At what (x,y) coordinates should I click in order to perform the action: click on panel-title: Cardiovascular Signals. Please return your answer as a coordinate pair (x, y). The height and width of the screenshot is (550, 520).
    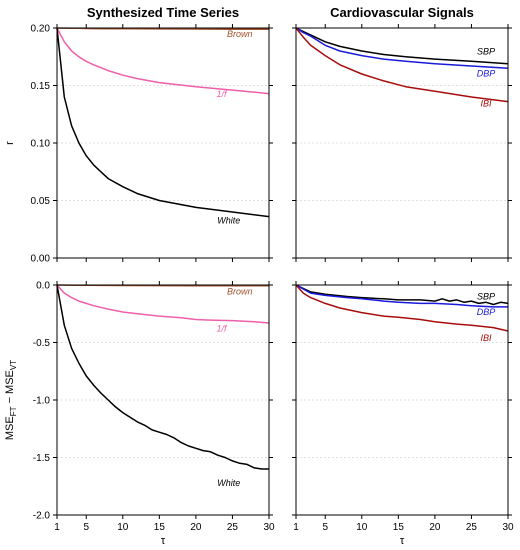
    Looking at the image, I should click on (402, 12).